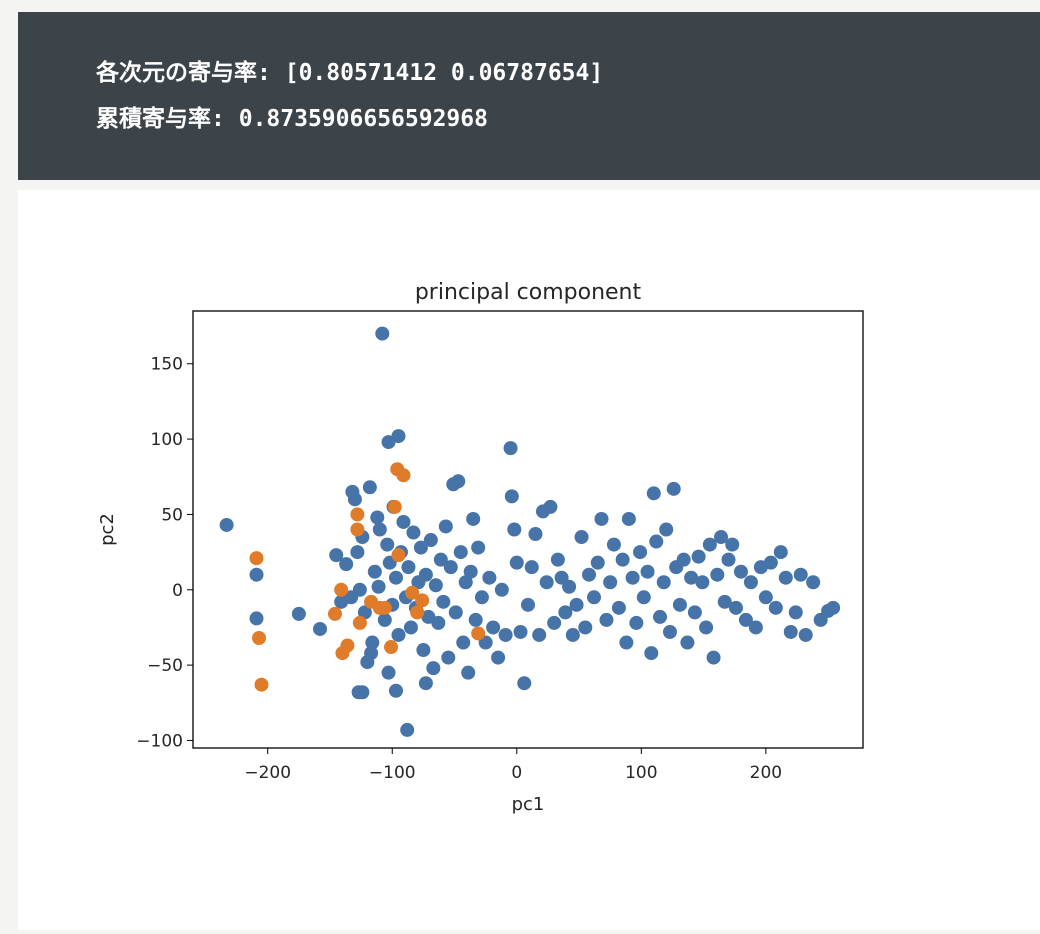  What do you see at coordinates (172, 515) in the screenshot?
I see `y-tick-label: 50` at bounding box center [172, 515].